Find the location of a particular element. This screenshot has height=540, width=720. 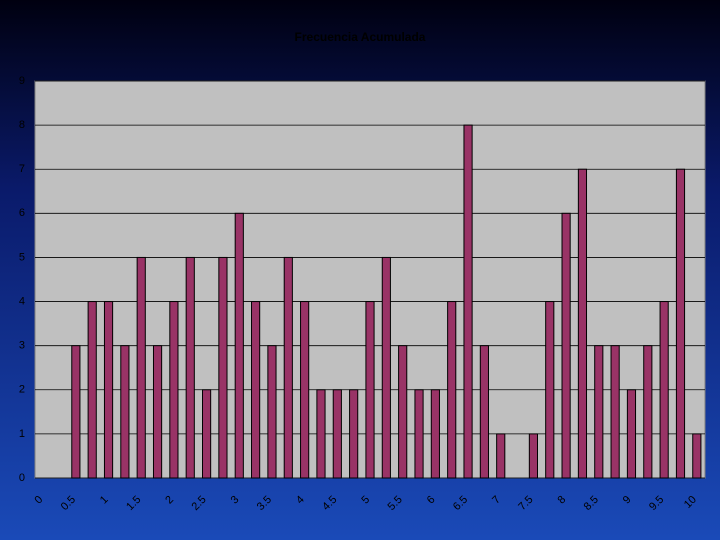

y-tick-label: 6 is located at coordinates (22, 213).